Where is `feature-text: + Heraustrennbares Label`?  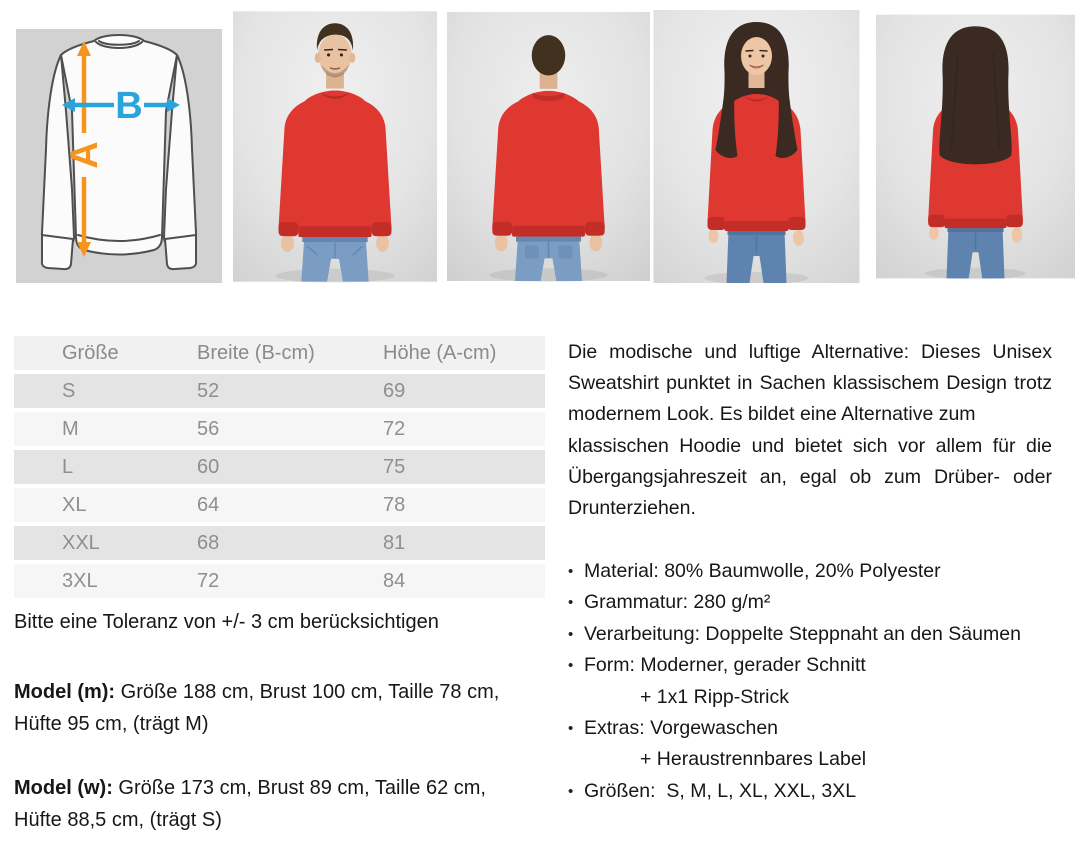
feature-text: + Heraustrennbares Label is located at coordinates (753, 759).